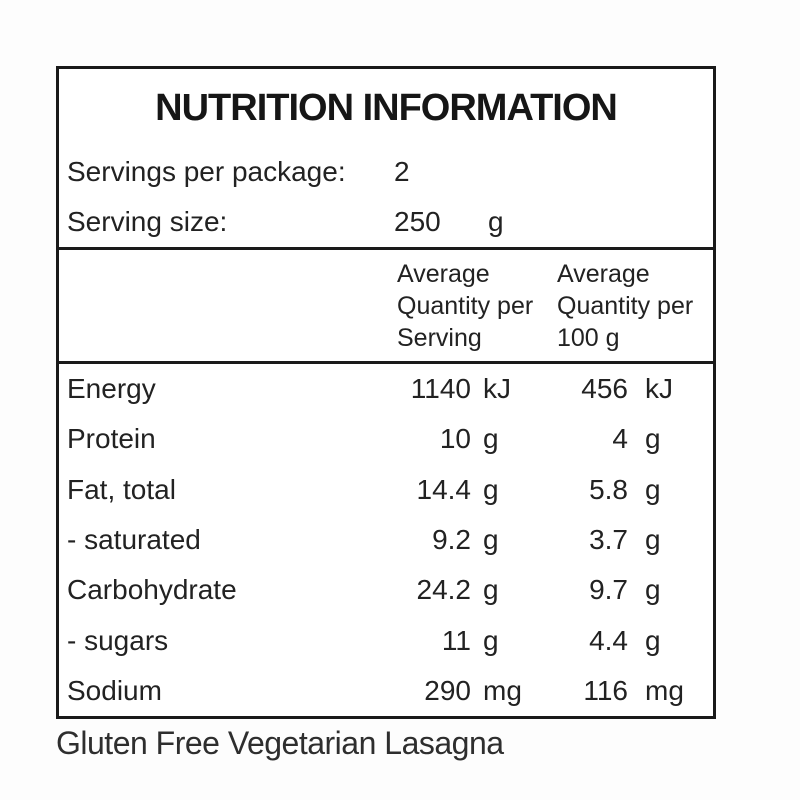  Describe the element at coordinates (608, 640) in the screenshot. I see `per-100g-value: 4.4` at that location.